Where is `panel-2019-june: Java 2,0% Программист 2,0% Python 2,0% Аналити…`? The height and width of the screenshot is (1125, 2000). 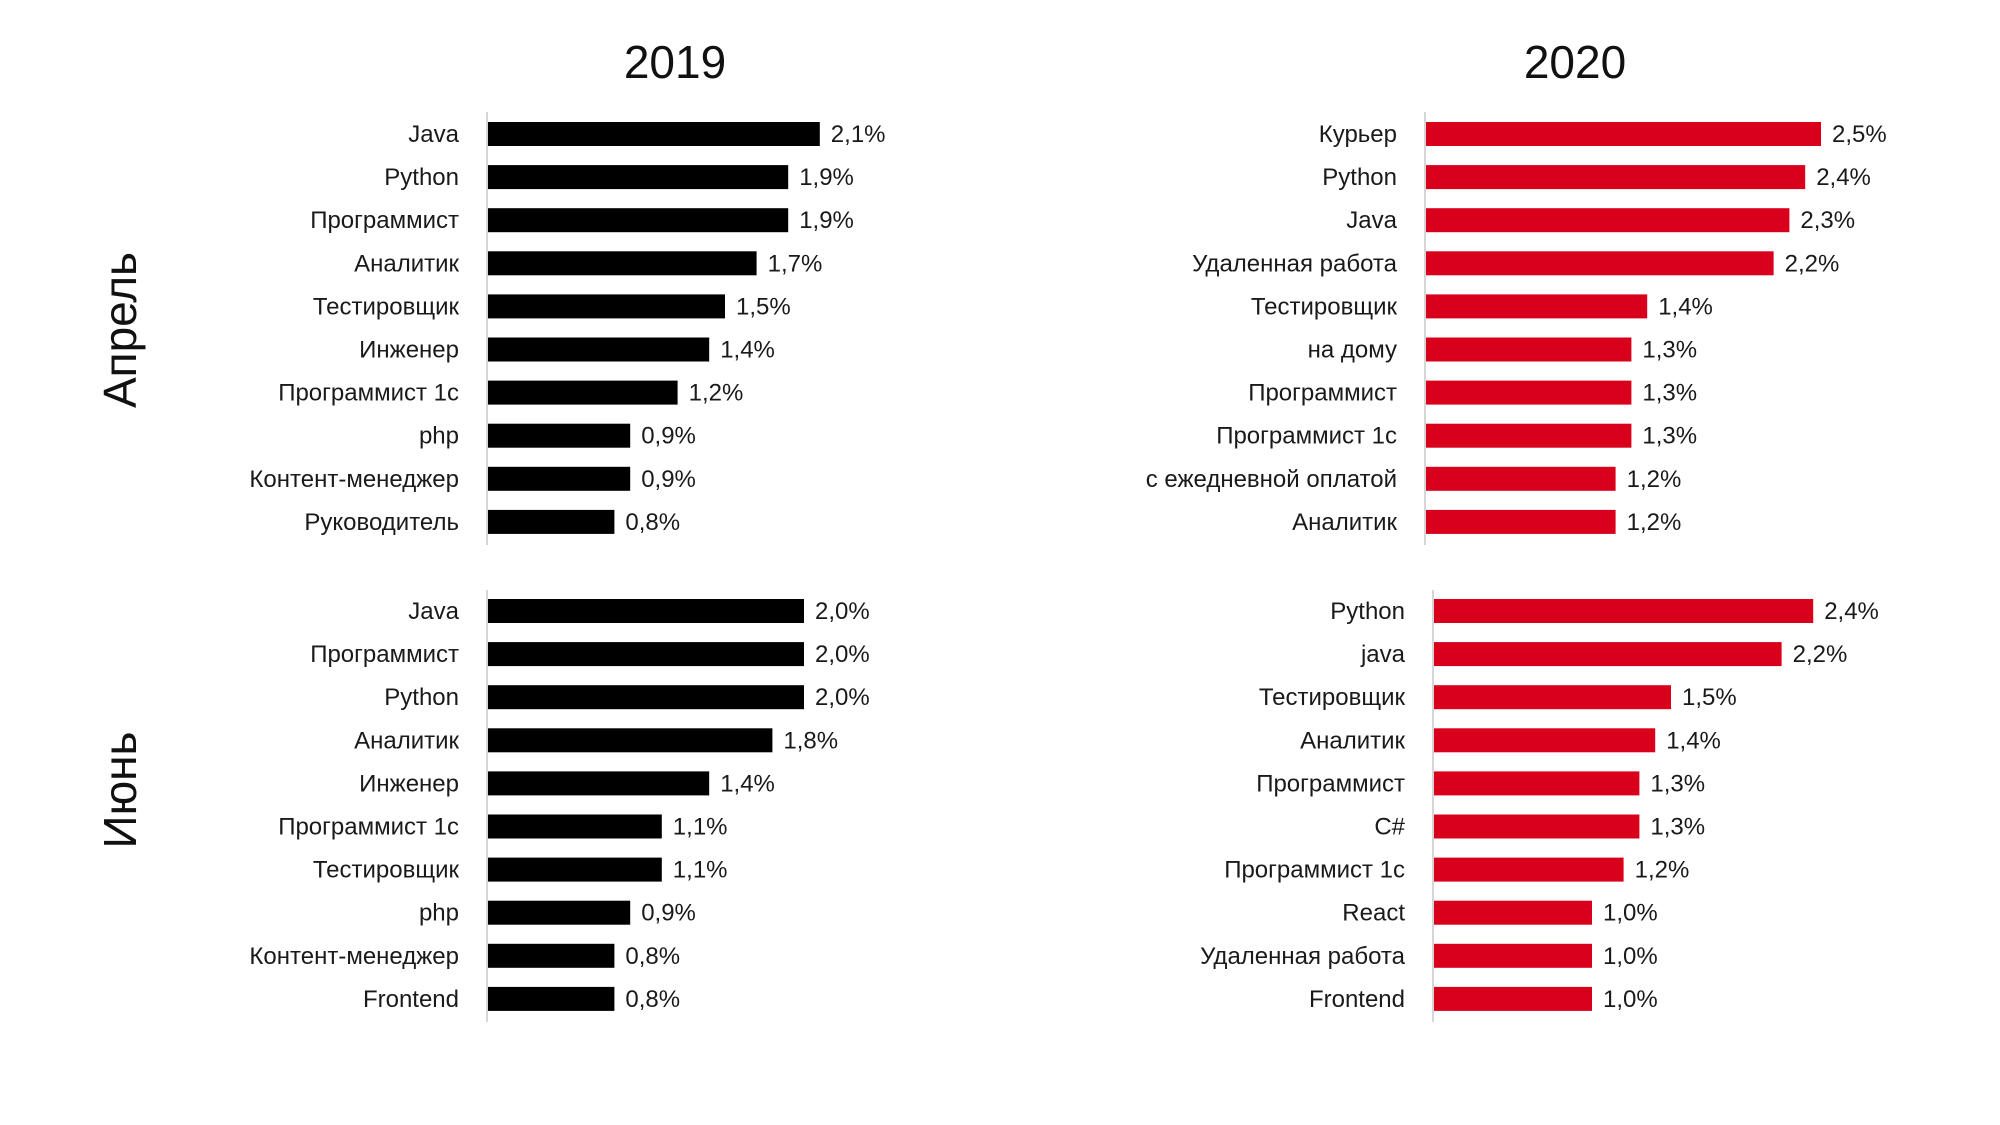 panel-2019-june: Java 2,0% Программист 2,0% Python 2,0% Аналити… is located at coordinates (559, 806).